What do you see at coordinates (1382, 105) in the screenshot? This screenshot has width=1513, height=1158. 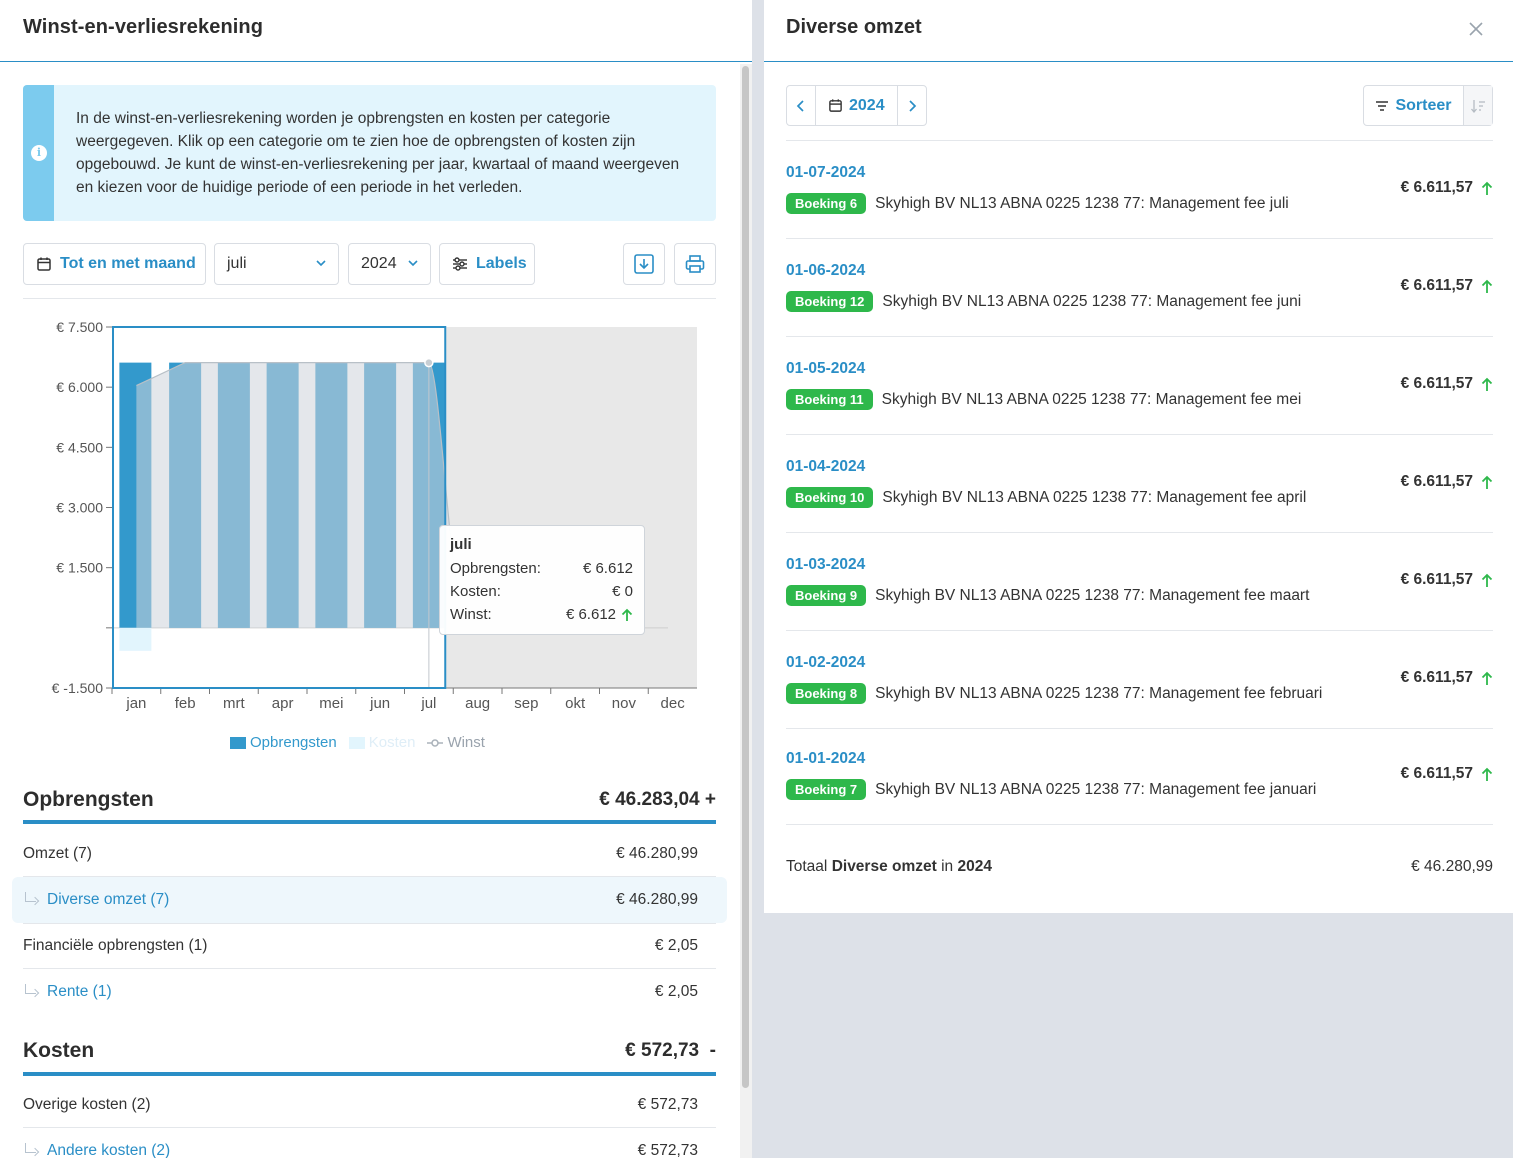 I see `filter-icon` at bounding box center [1382, 105].